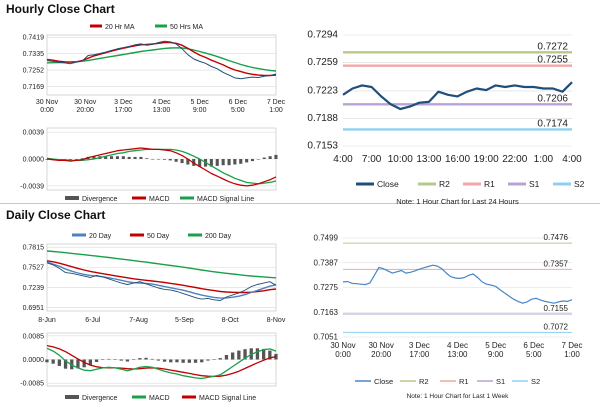 The image size is (600, 413). What do you see at coordinates (448, 381) in the screenshot?
I see `legend-r1-swatch` at bounding box center [448, 381].